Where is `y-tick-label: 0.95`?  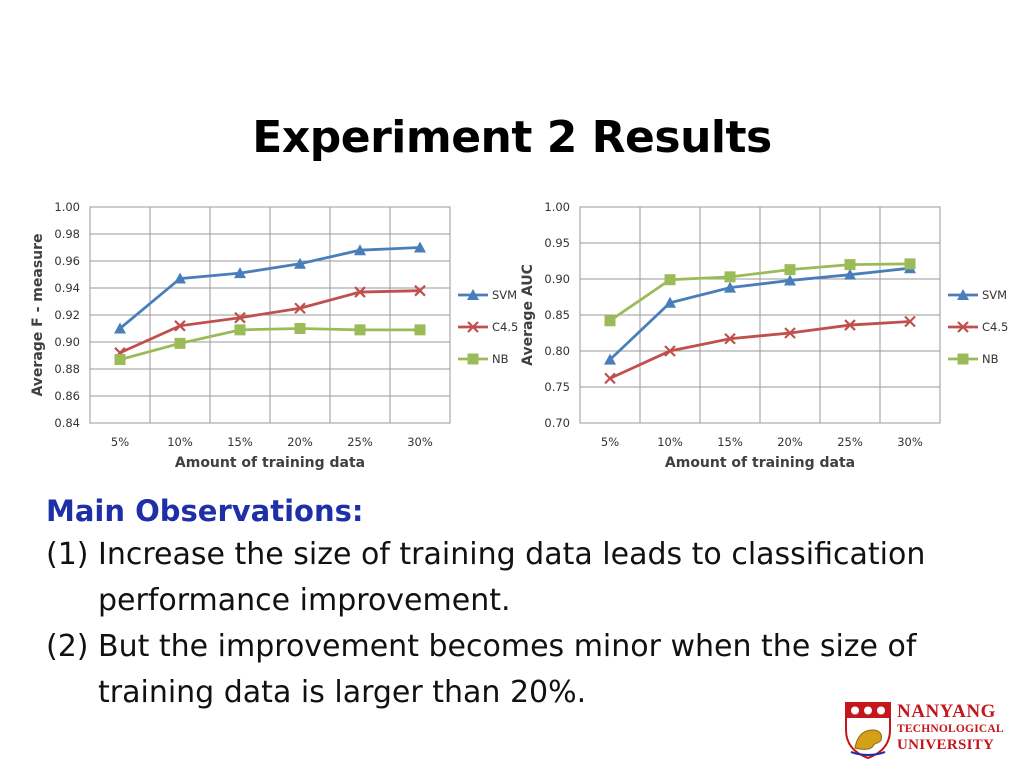 y-tick-label: 0.95 is located at coordinates (557, 243).